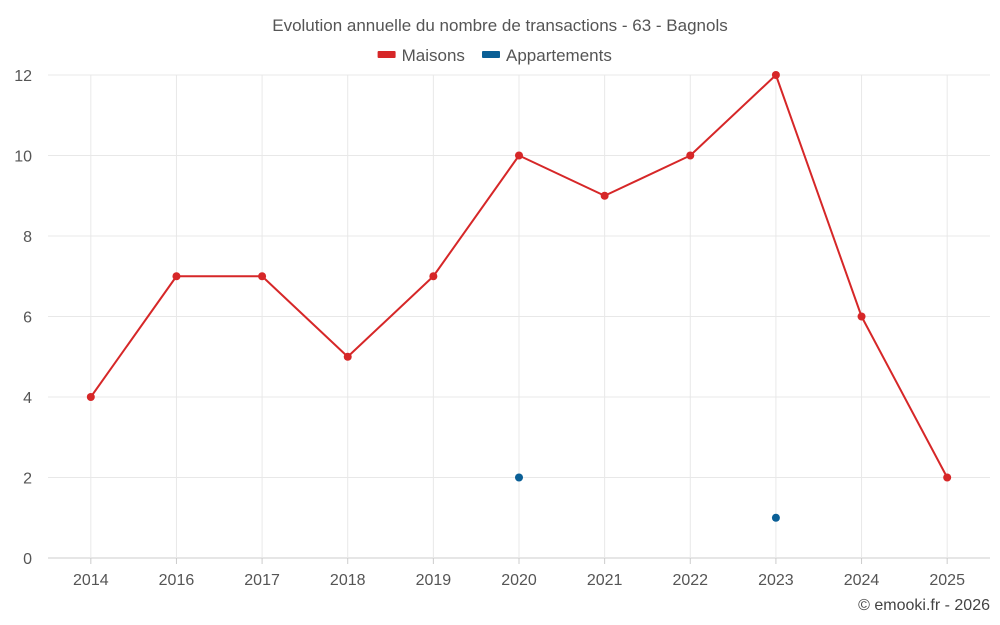 Image resolution: width=1000 pixels, height=625 pixels. What do you see at coordinates (27, 398) in the screenshot?
I see `y-tick-label: 4` at bounding box center [27, 398].